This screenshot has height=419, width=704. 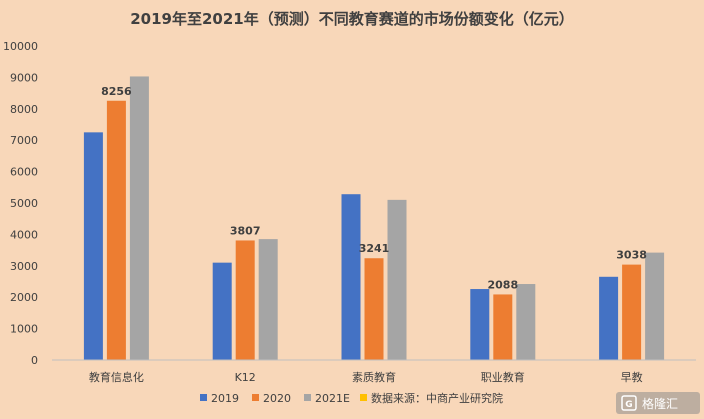 What do you see at coordinates (20, 46) in the screenshot?
I see `y-tick-label: 10000` at bounding box center [20, 46].